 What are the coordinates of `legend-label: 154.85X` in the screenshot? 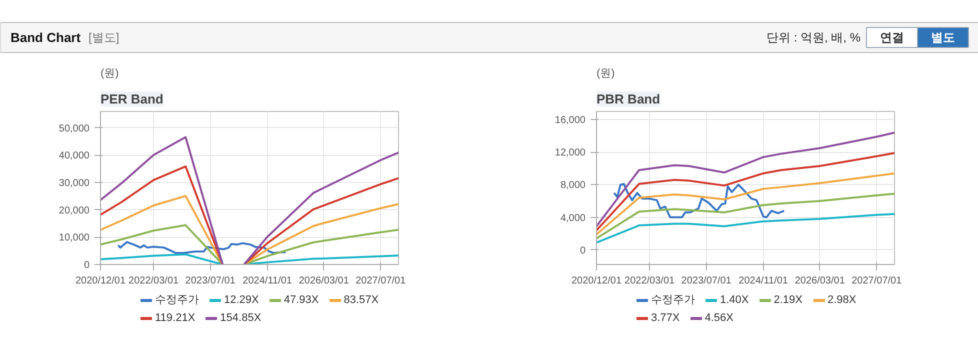 It's located at (241, 318).